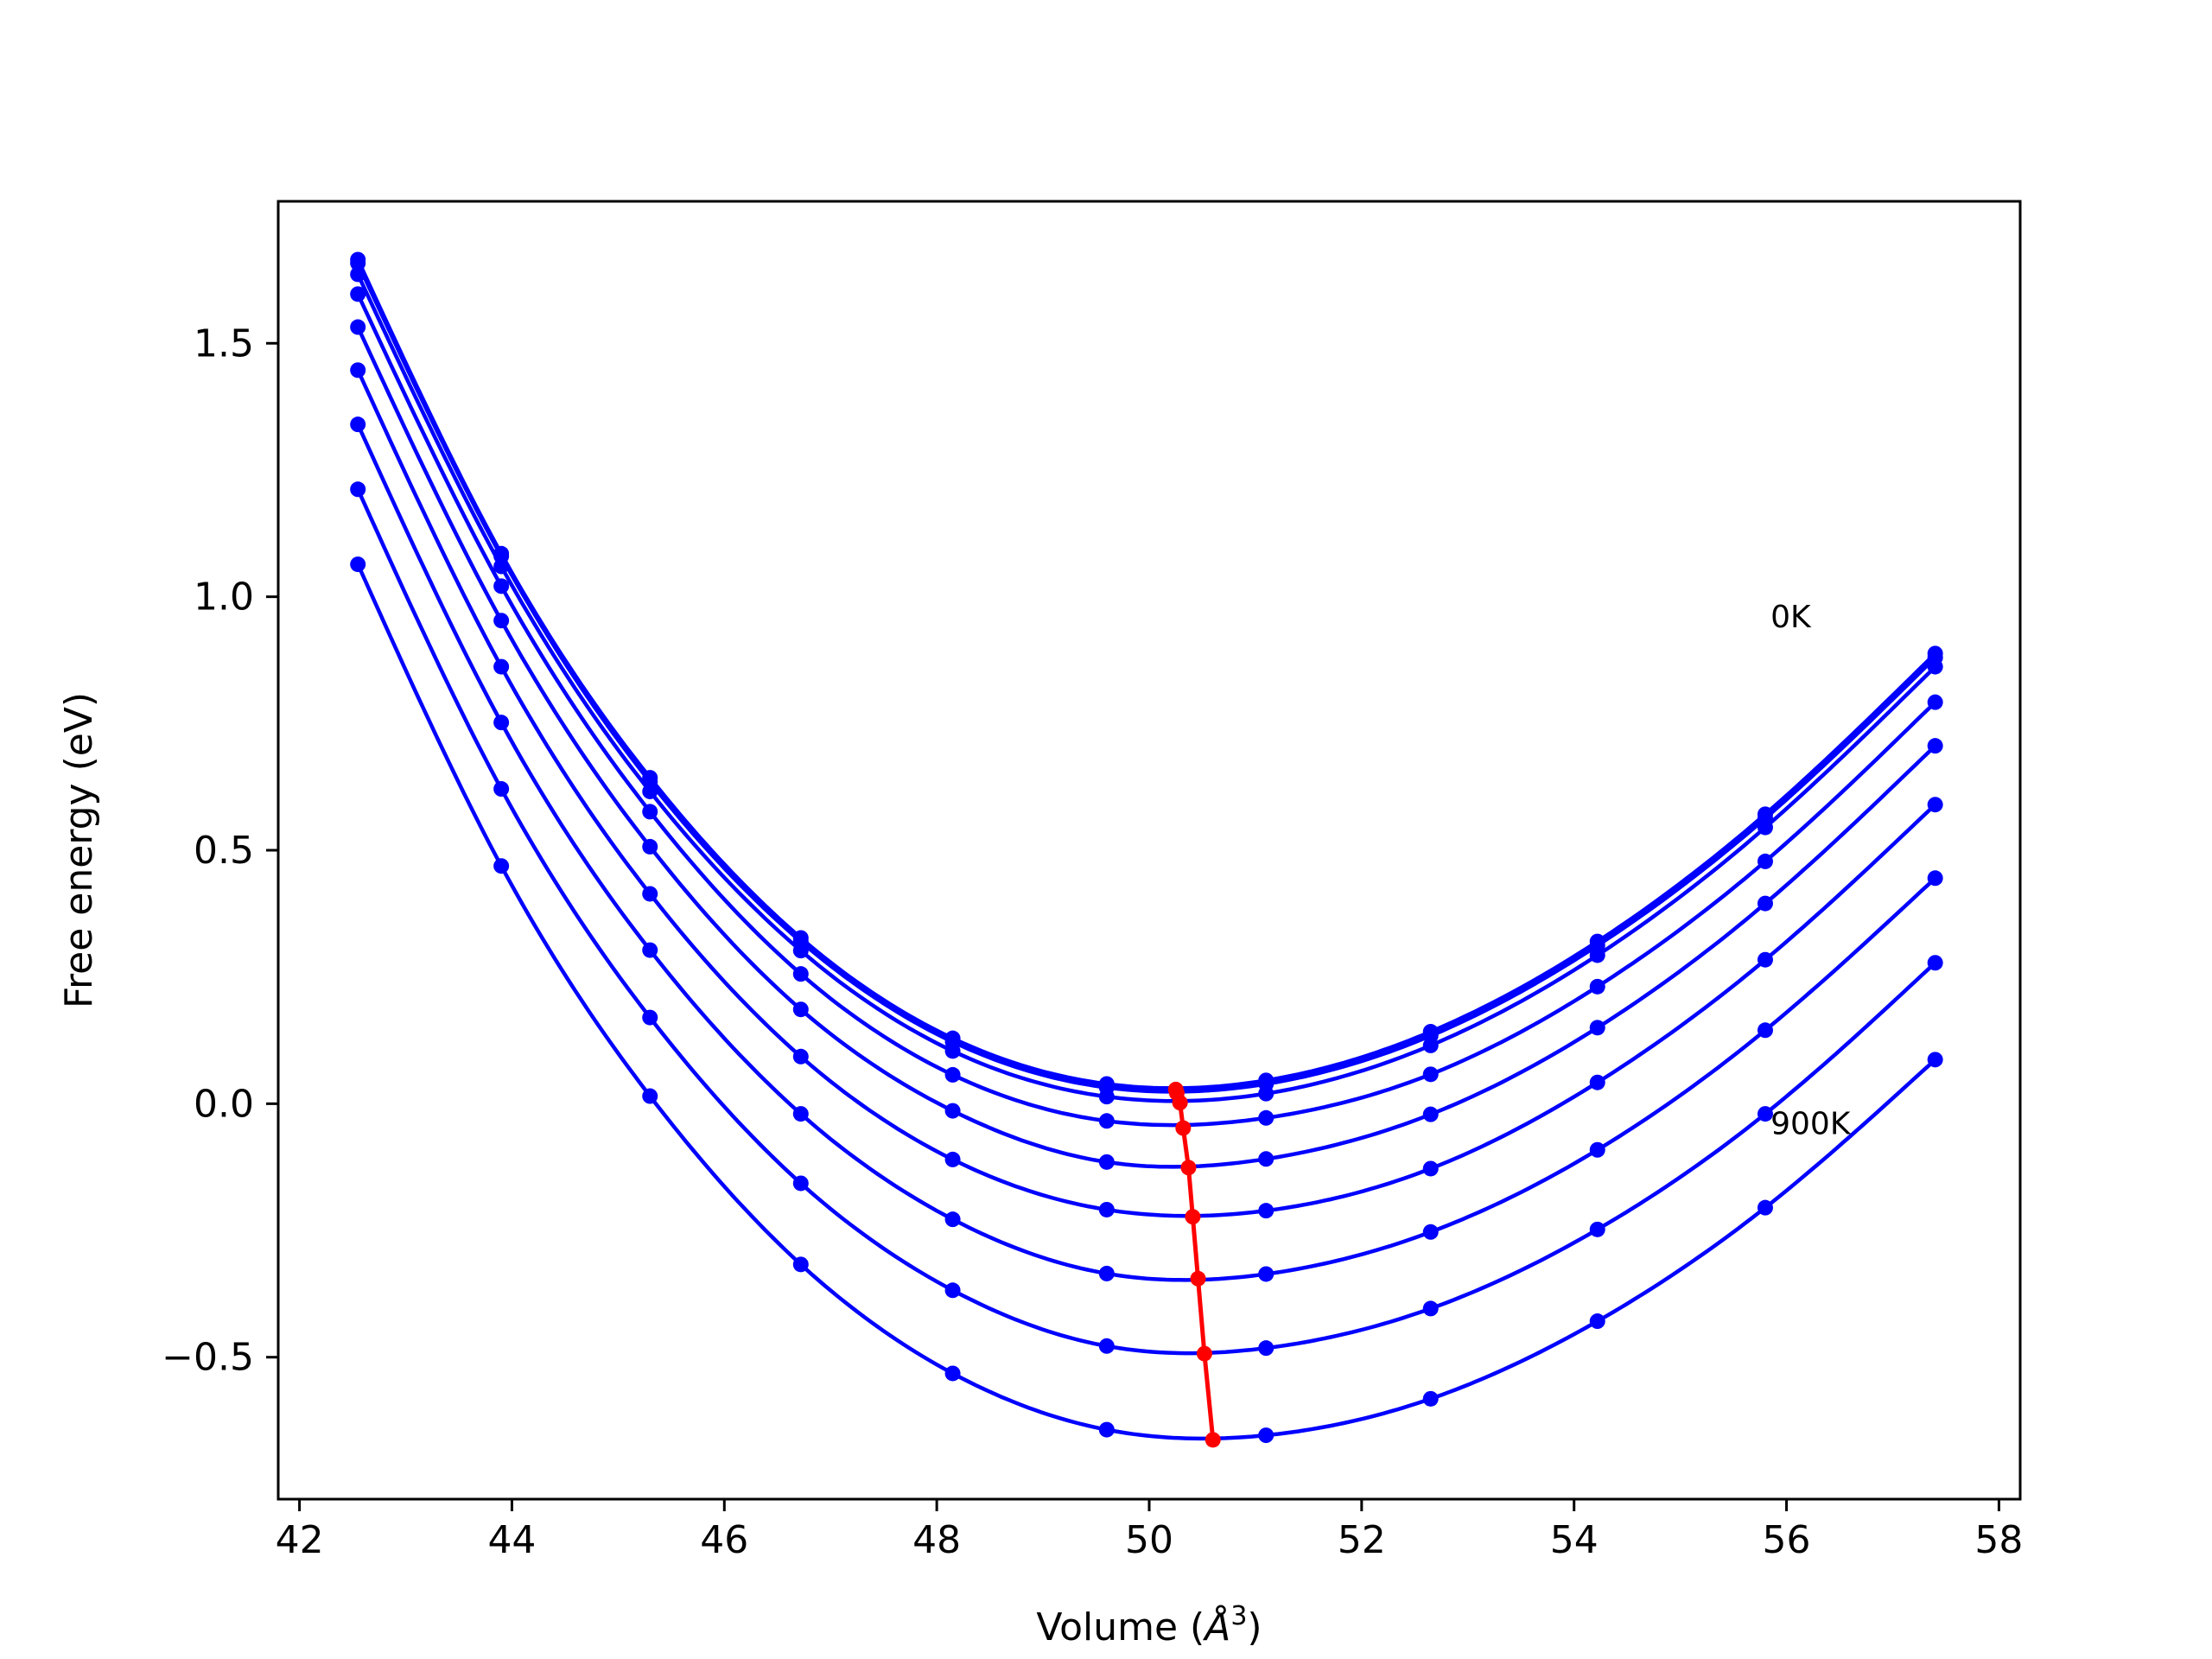 Image resolution: width=2212 pixels, height=1659 pixels. What do you see at coordinates (1149, 1625) in the screenshot?
I see `x-axis-label: Volume (Å3)` at bounding box center [1149, 1625].